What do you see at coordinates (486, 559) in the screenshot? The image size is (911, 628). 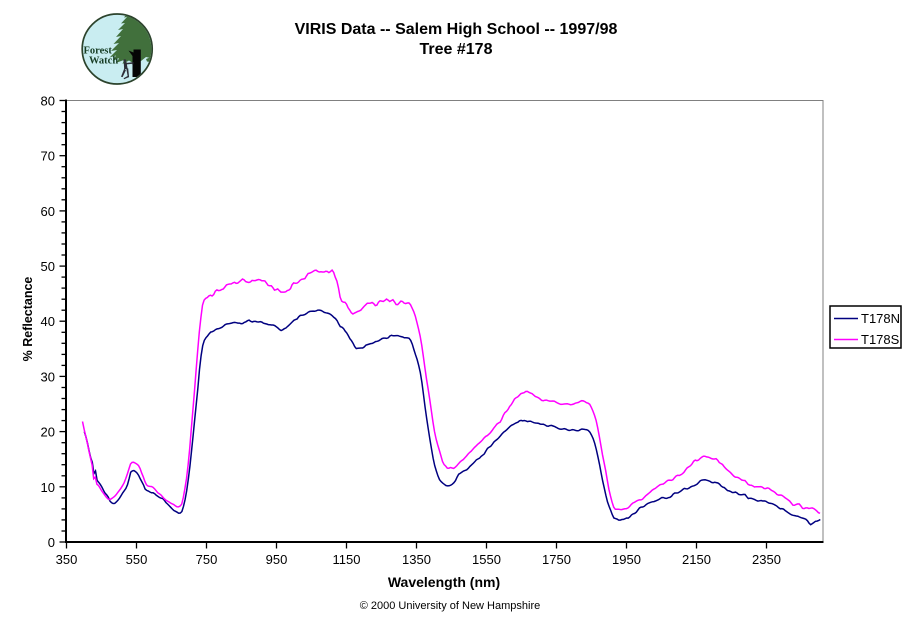 I see `svg-text: 1550` at bounding box center [486, 559].